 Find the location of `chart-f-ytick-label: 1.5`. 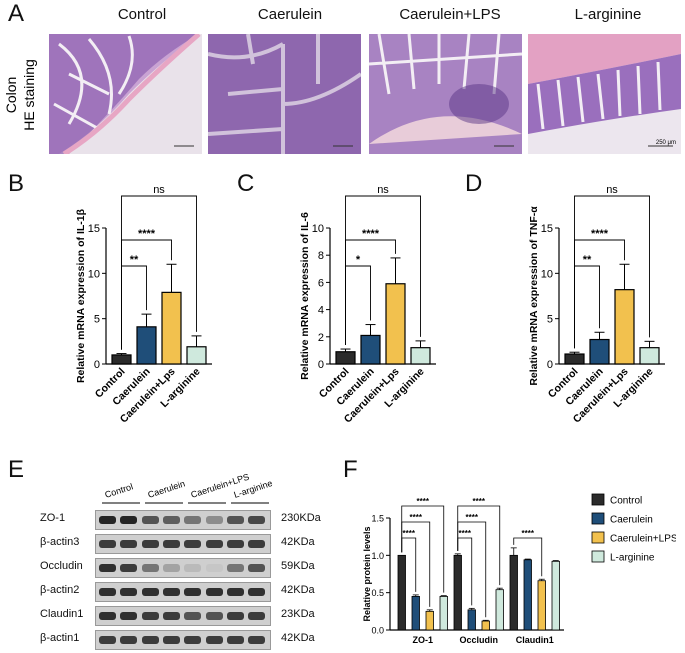

chart-f-ytick-label: 1.5 is located at coordinates (377, 519).